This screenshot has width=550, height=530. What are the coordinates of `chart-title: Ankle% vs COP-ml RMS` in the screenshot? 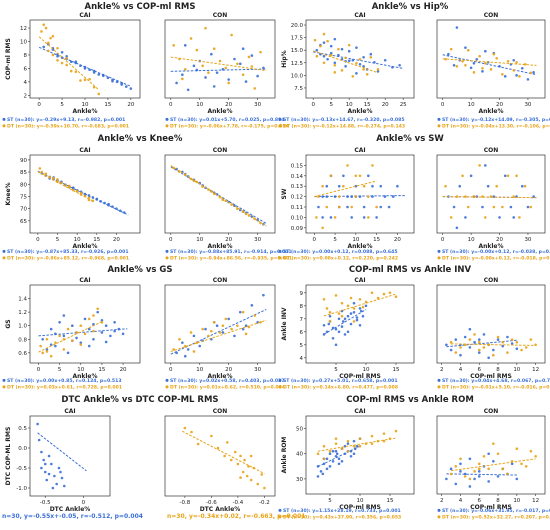 It's located at (140, 7).